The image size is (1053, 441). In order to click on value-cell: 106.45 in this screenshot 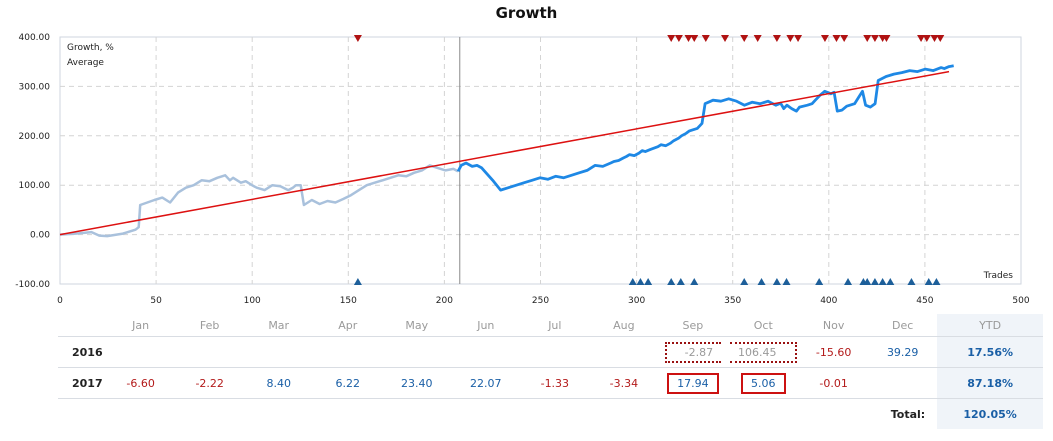, I will do `click(763, 352)`.